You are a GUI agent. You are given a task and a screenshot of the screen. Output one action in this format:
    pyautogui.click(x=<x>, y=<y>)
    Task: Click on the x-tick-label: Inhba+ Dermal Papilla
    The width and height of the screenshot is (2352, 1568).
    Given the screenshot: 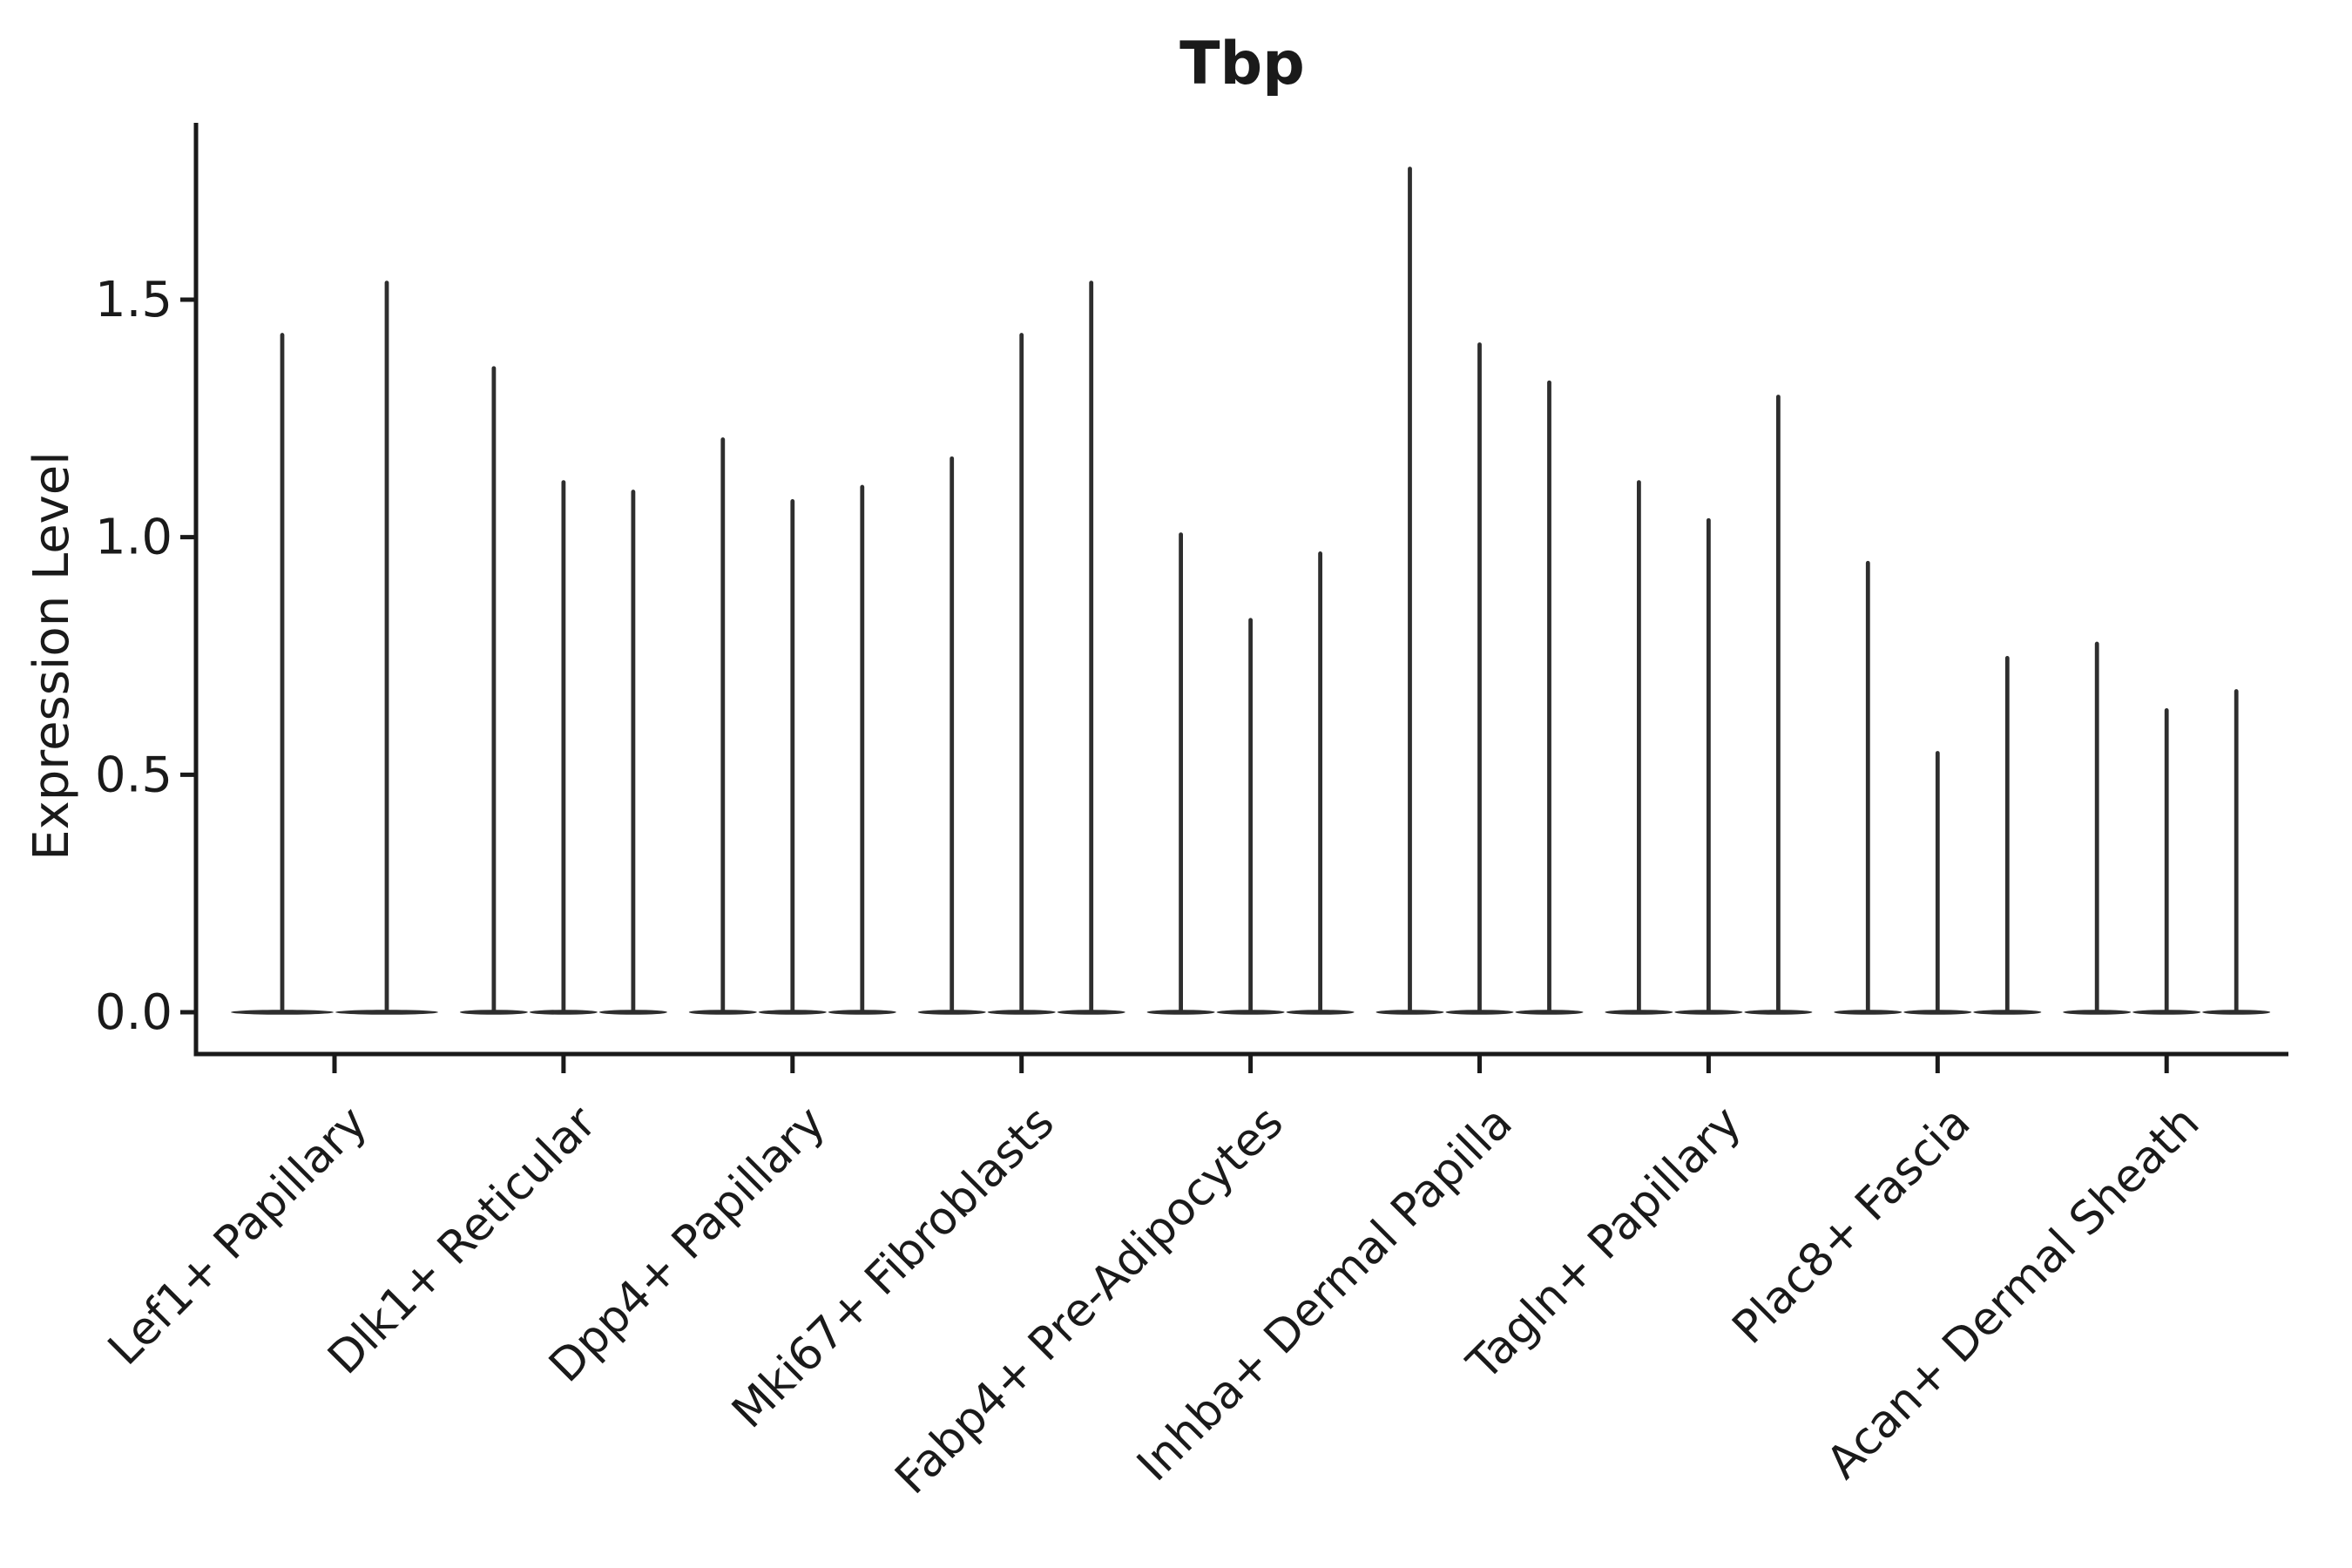 What is the action you would take?
    pyautogui.click(x=1324, y=1294)
    